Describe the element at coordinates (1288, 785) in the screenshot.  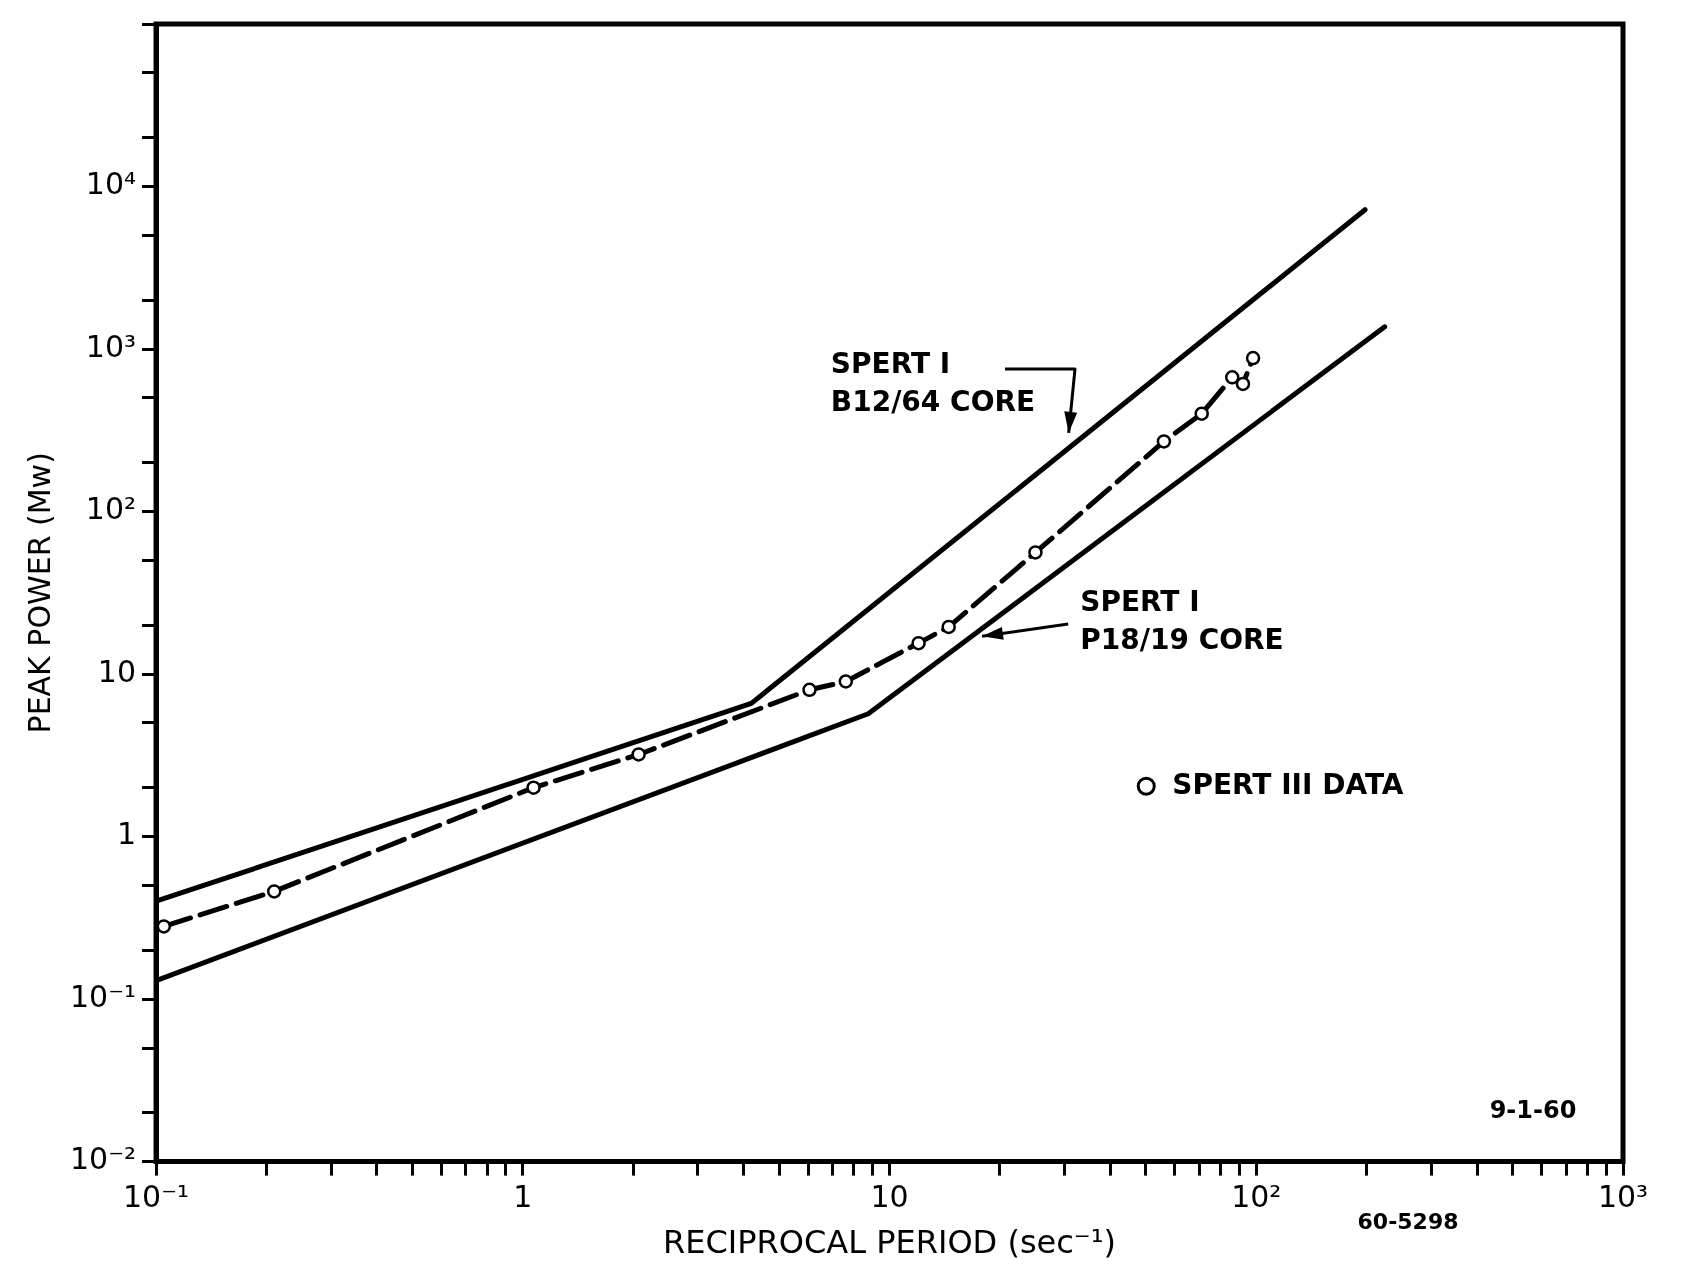
I see `legend-label: SPERT III DATA` at that location.